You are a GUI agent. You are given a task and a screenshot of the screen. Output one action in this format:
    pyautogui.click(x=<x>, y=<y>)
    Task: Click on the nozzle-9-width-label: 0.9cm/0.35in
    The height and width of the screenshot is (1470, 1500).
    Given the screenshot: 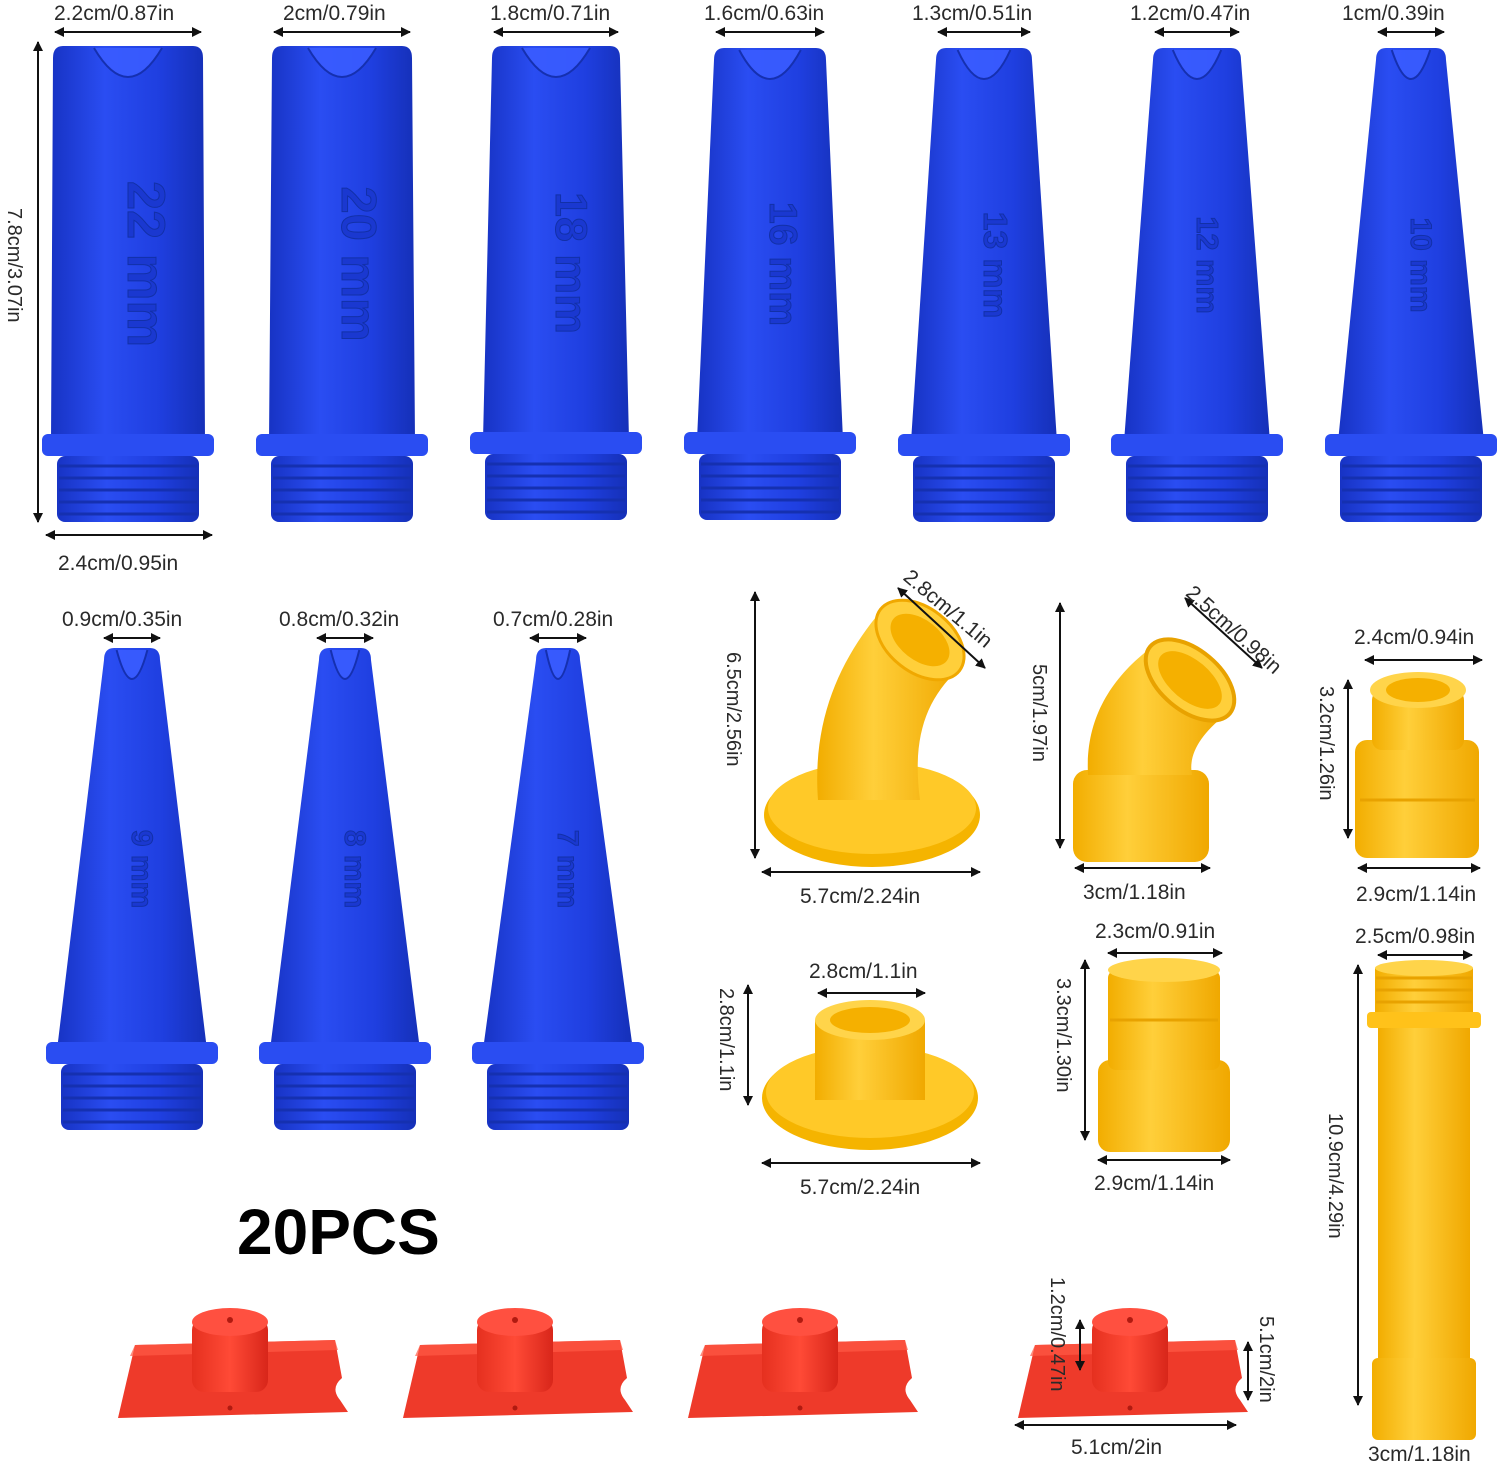 What is the action you would take?
    pyautogui.click(x=122, y=619)
    